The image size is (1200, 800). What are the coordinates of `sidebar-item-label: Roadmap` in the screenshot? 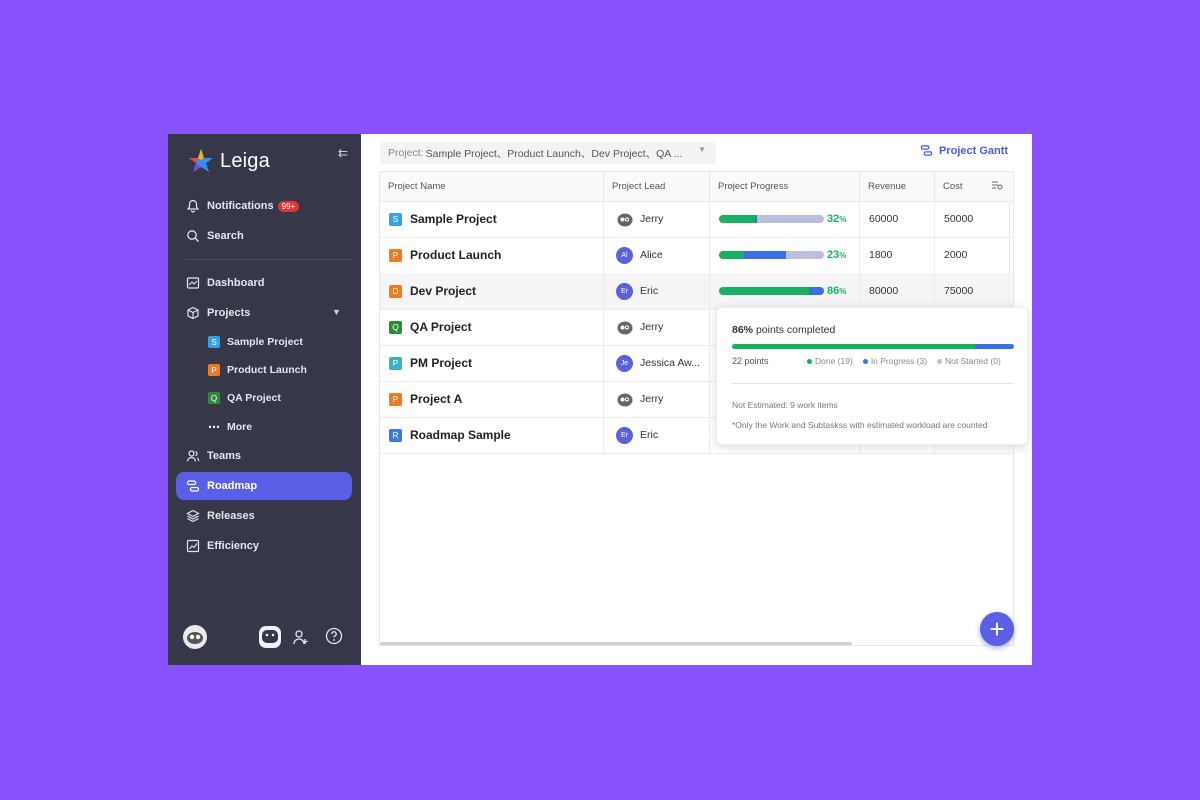 It's located at (232, 486).